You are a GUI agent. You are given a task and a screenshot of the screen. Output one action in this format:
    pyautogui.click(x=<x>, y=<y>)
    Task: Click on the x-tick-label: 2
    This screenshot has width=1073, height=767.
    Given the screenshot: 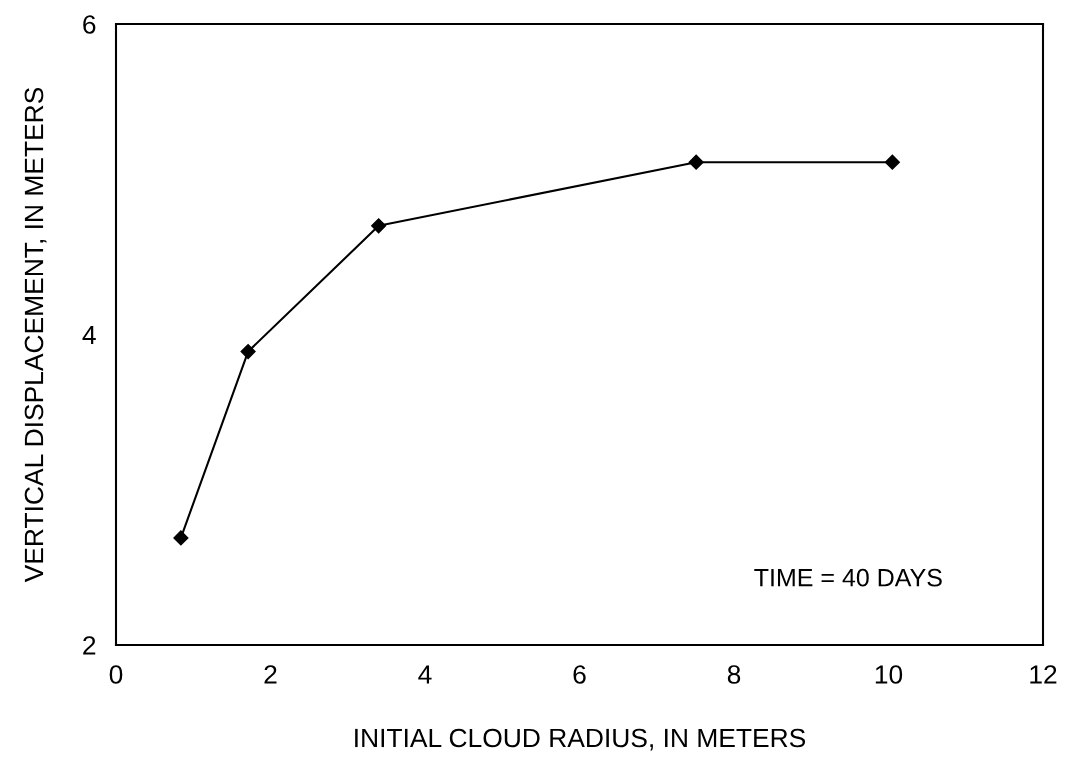 What is the action you would take?
    pyautogui.click(x=270, y=674)
    